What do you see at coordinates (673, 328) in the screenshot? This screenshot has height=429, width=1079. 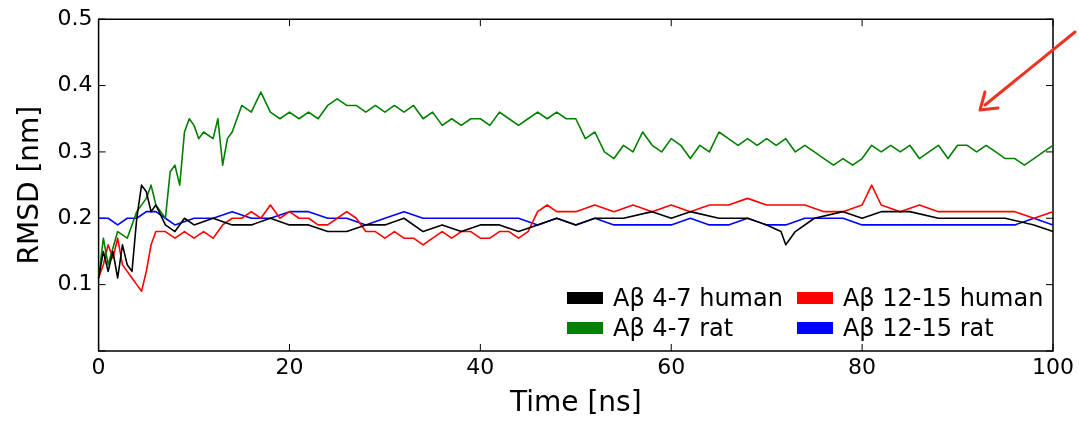 I see `legend-label: Aβ 4-7 rat` at bounding box center [673, 328].